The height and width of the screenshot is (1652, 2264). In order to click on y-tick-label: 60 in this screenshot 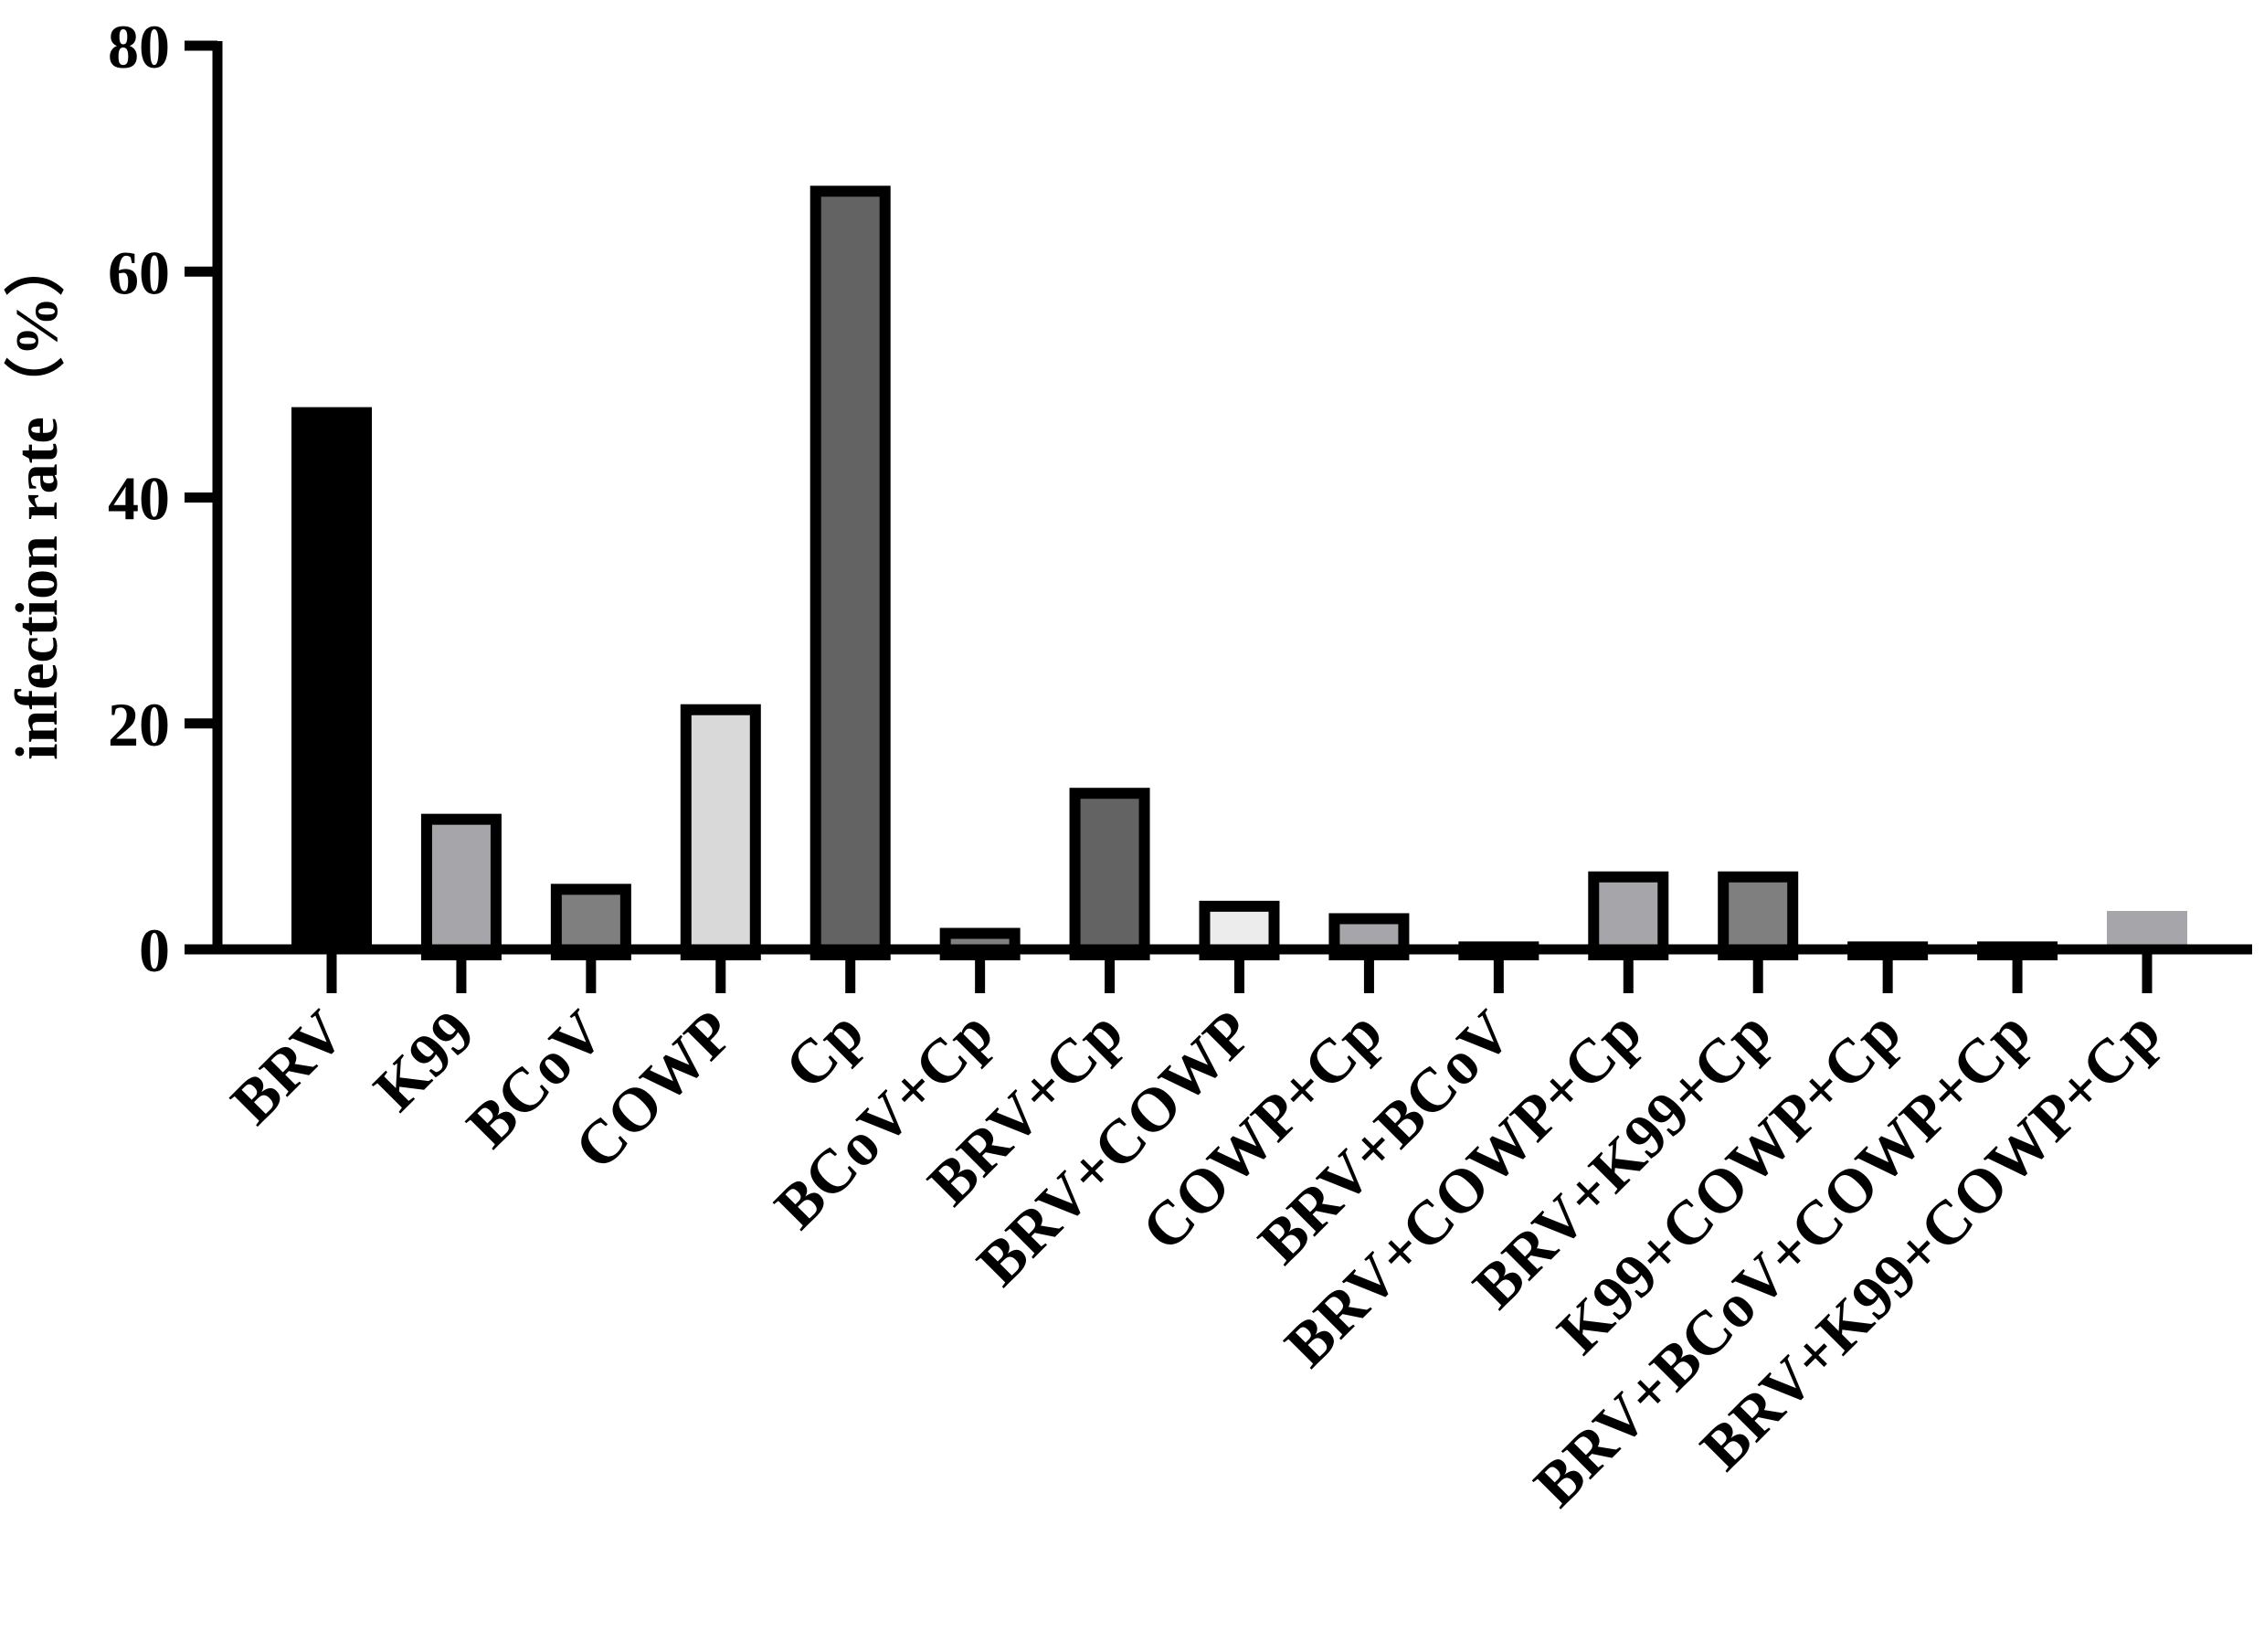, I will do `click(139, 273)`.